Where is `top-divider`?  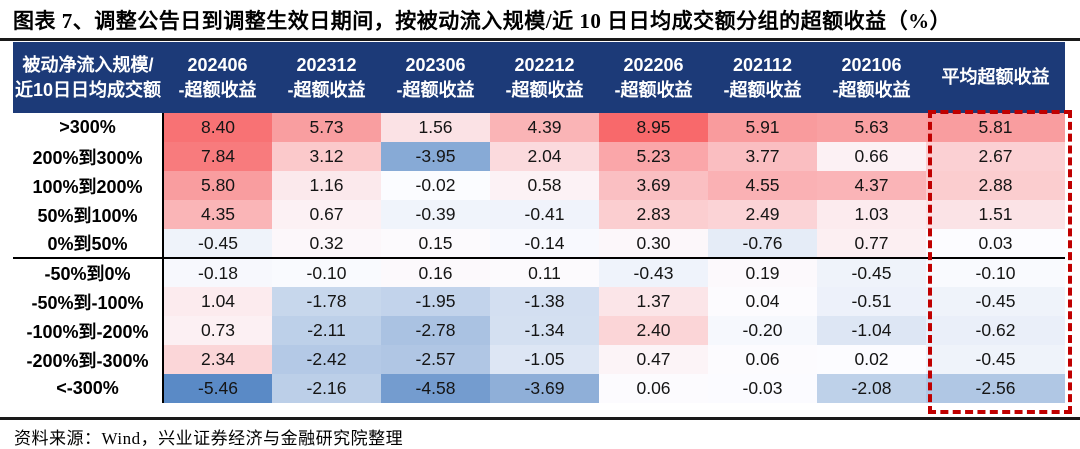
top-divider is located at coordinates (540, 39).